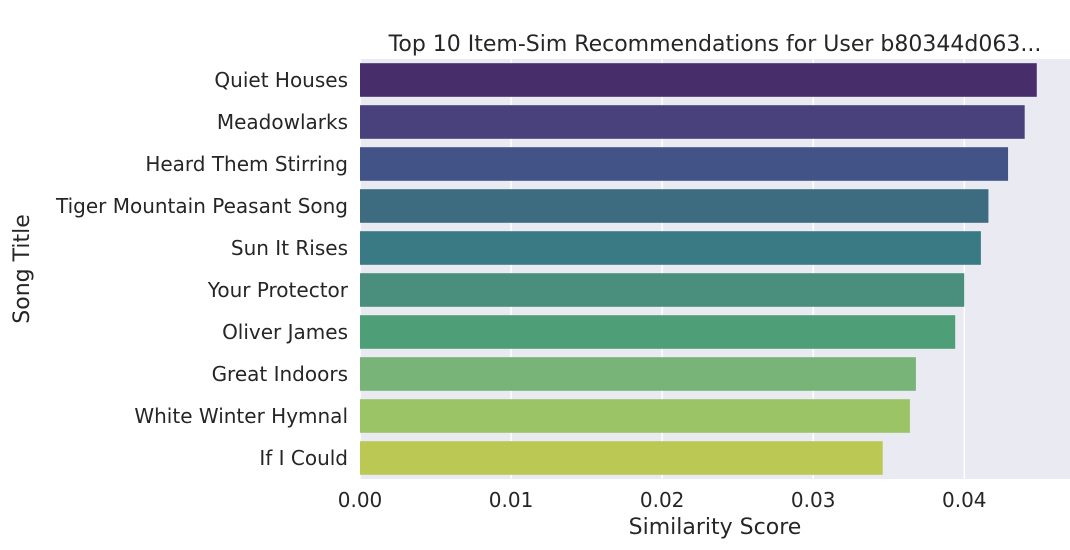 This screenshot has height=550, width=1070. I want to click on x-axis-title: Similarity Score, so click(715, 527).